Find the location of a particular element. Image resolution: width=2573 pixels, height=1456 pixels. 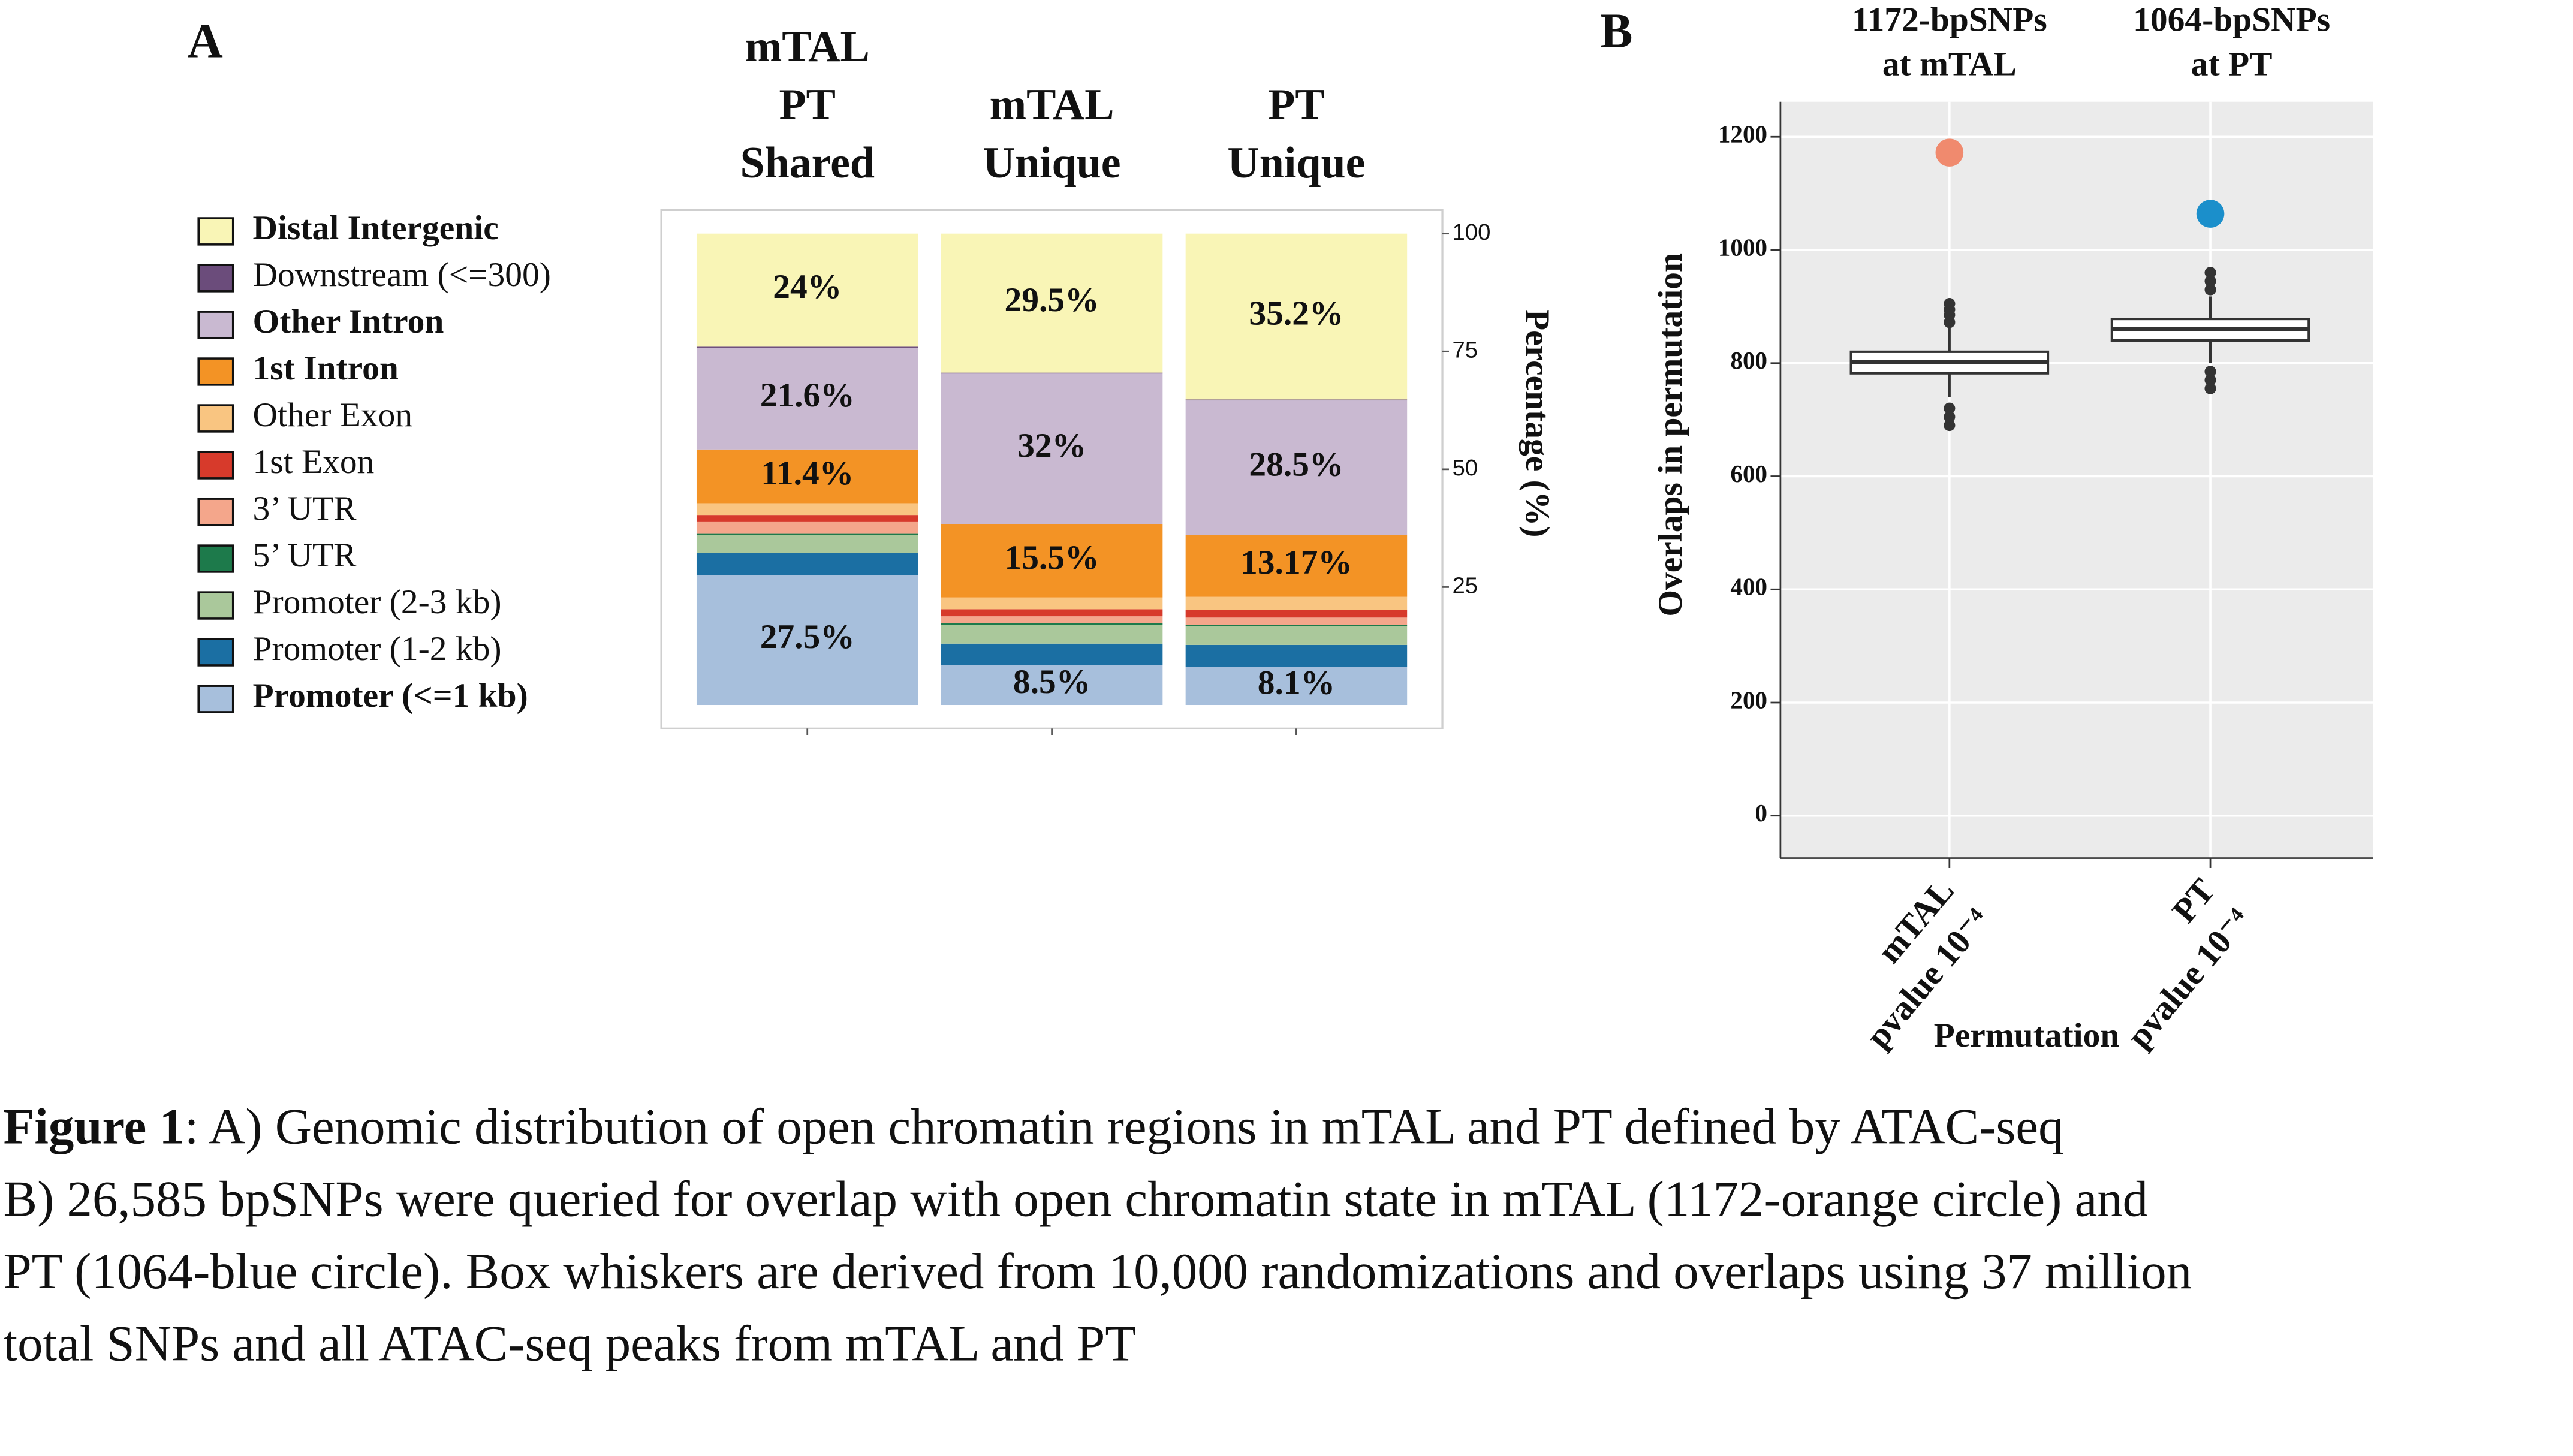

data-label: 8.5% is located at coordinates (1052, 682).